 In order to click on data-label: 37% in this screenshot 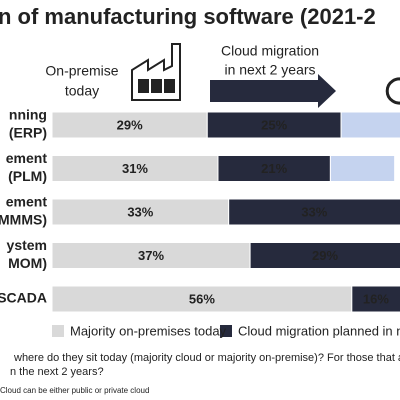, I will do `click(151, 255)`.